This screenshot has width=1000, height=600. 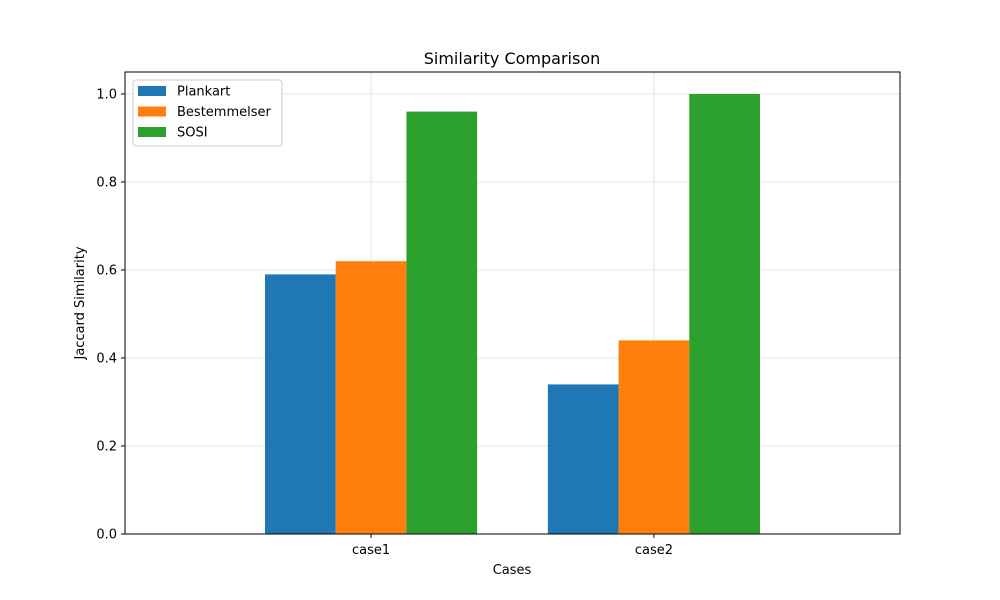 What do you see at coordinates (106, 95) in the screenshot?
I see `y-tick-label: 1.0` at bounding box center [106, 95].